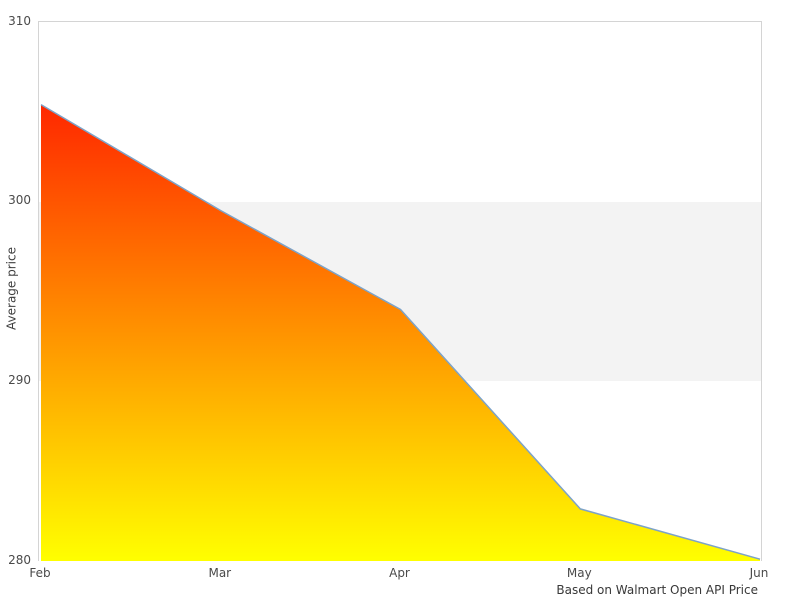 This screenshot has height=600, width=800. I want to click on y-tick-label: 300, so click(19, 200).